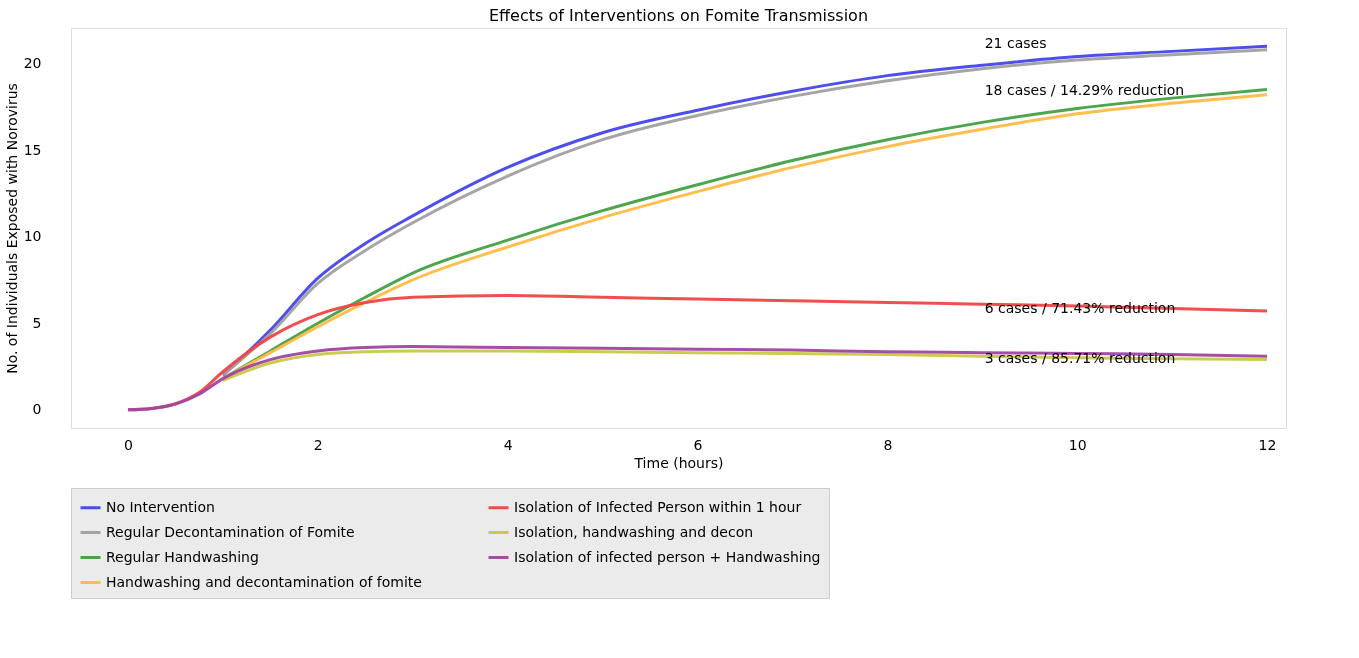 This screenshot has height=658, width=1359. Describe the element at coordinates (37, 322) in the screenshot. I see `y-tick-label: 5` at that location.